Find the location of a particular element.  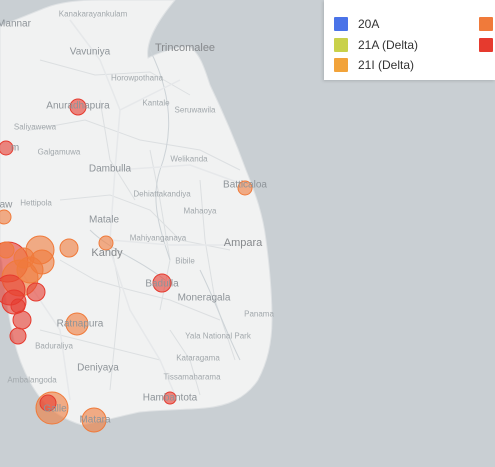

legend-label-21i-delta: 21I (Delta) is located at coordinates (386, 65).